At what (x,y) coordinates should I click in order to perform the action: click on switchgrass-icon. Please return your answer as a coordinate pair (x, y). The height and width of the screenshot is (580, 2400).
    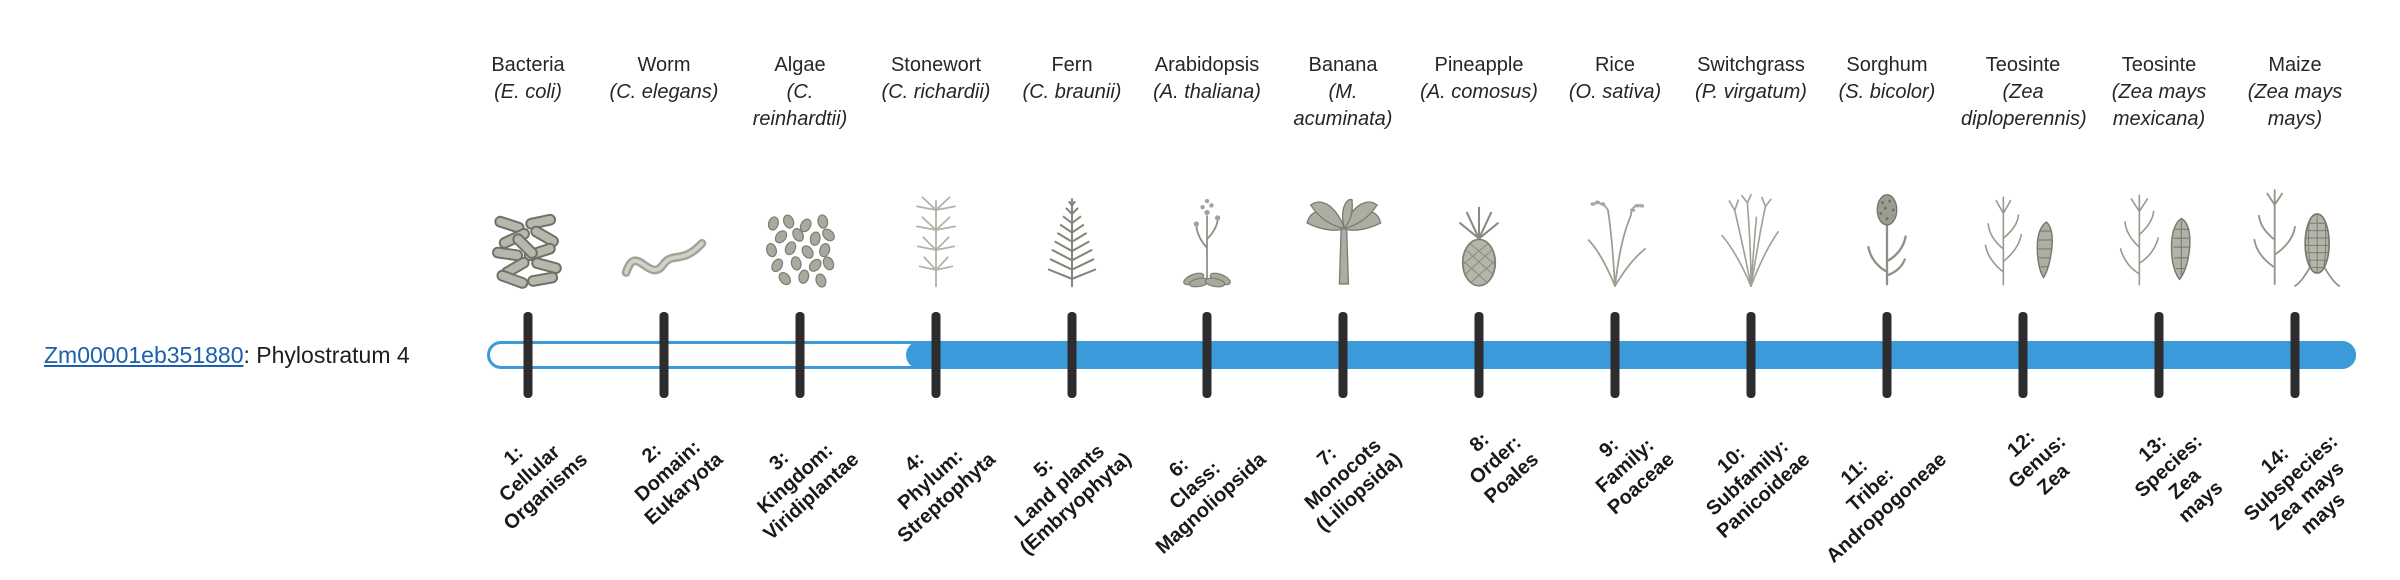
    Looking at the image, I should click on (1751, 224).